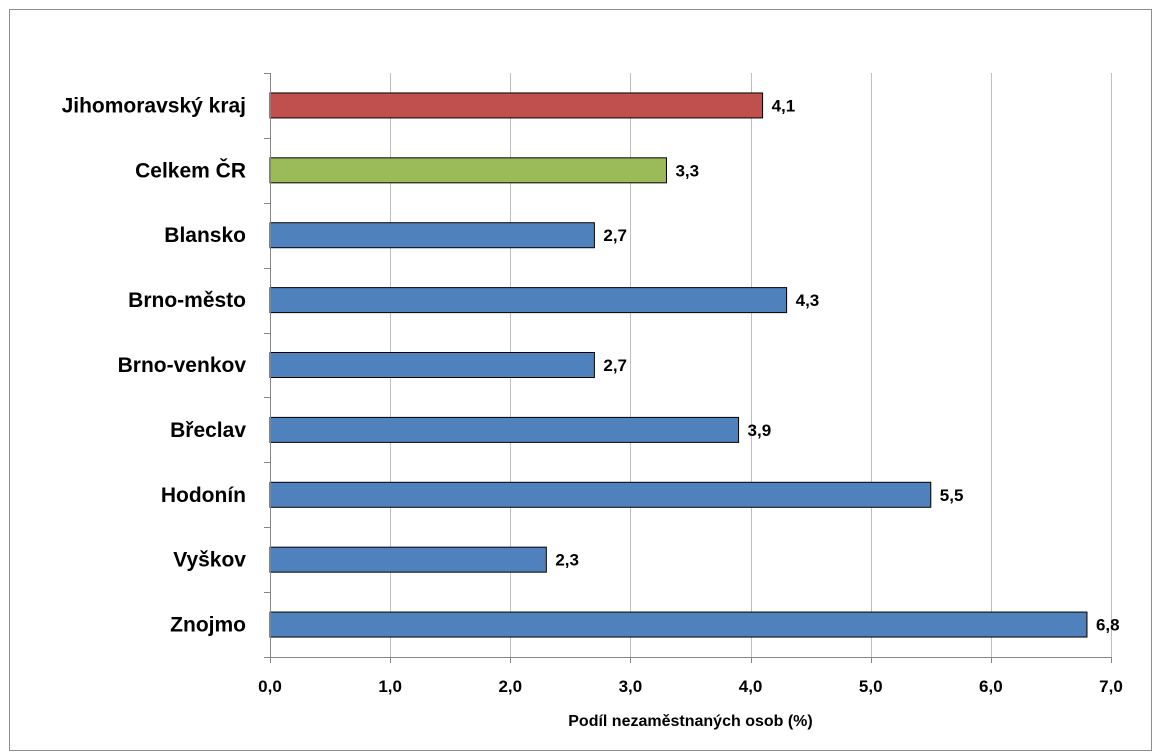 The height and width of the screenshot is (753, 1154). Describe the element at coordinates (1108, 625) in the screenshot. I see `data-label: 6,8` at that location.